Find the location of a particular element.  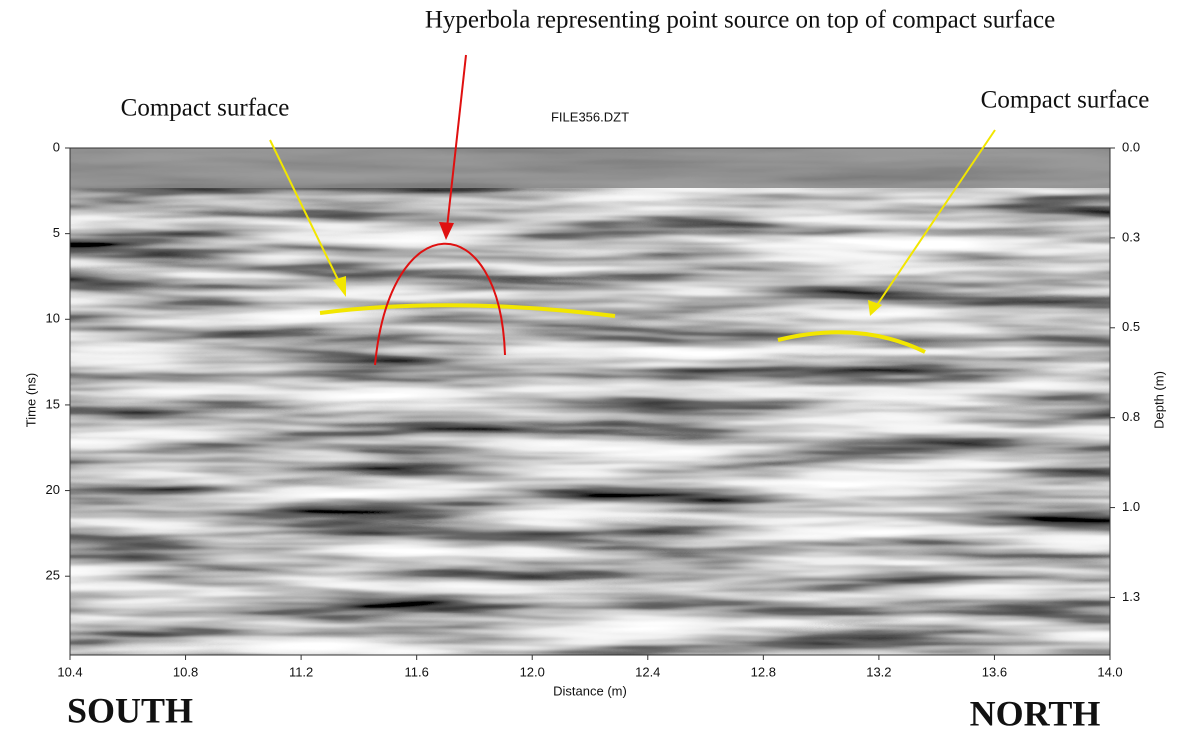

y2-tick-label: 1.0 is located at coordinates (1131, 506).